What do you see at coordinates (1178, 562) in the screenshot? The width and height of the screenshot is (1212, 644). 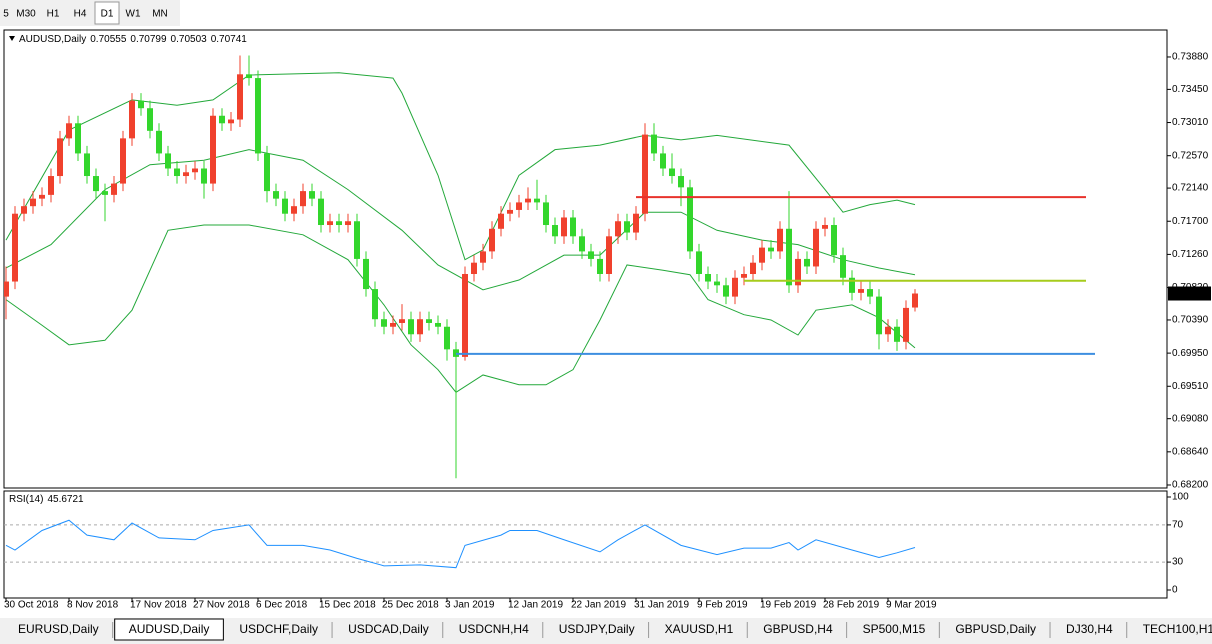 I see `rsi-tick-label: 30` at bounding box center [1178, 562].